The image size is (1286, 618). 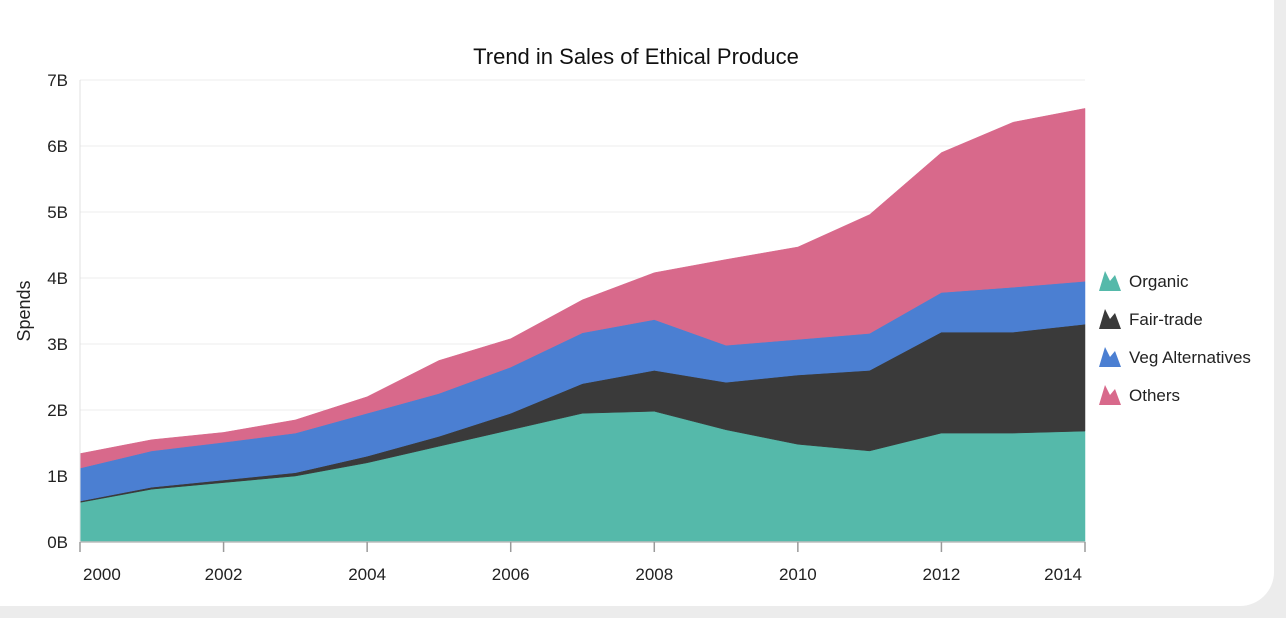 I want to click on legend: Organic Fair-trade Veg Alternatives Others, so click(x=1175, y=338).